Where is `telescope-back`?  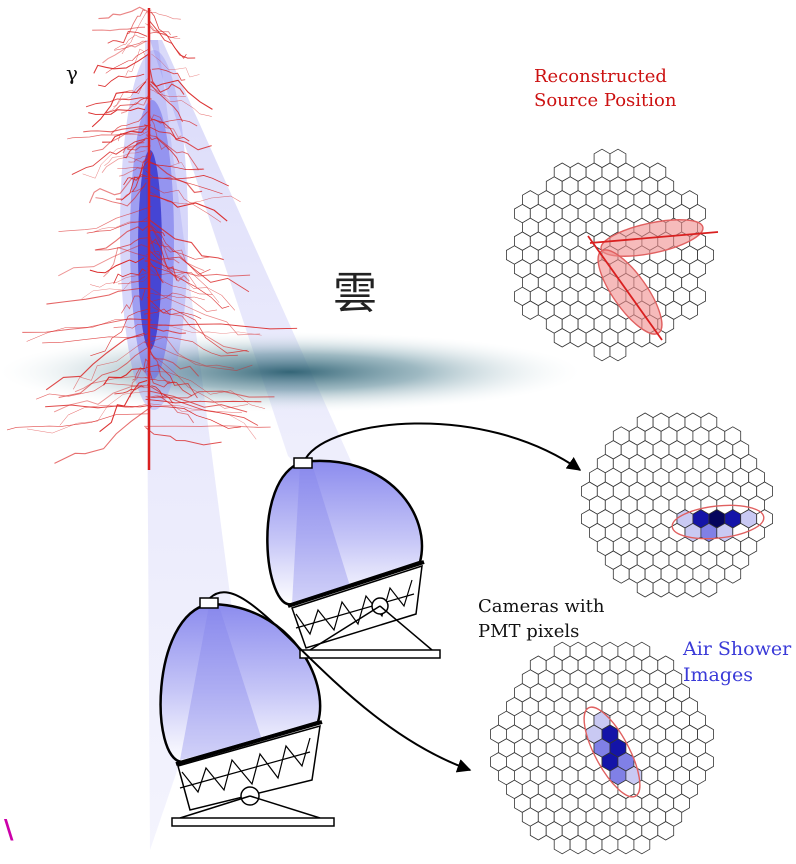 telescope-back is located at coordinates (353, 558).